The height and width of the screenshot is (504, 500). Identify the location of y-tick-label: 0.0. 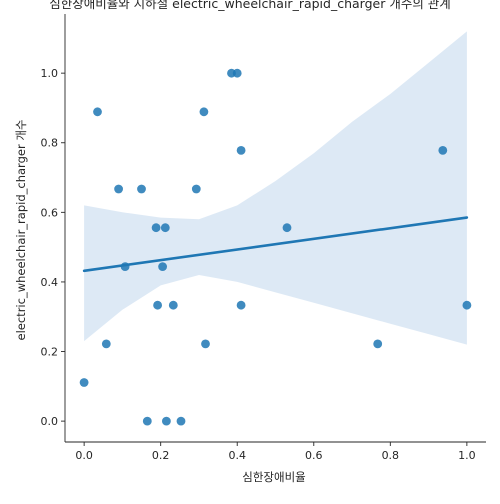
(50, 421).